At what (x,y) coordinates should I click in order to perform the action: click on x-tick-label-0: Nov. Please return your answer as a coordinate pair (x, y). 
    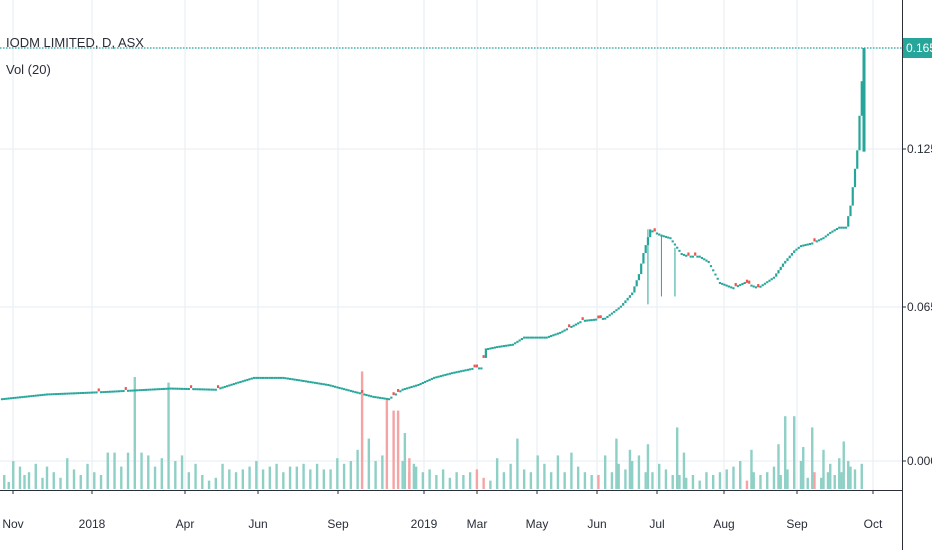
    Looking at the image, I should click on (12, 524).